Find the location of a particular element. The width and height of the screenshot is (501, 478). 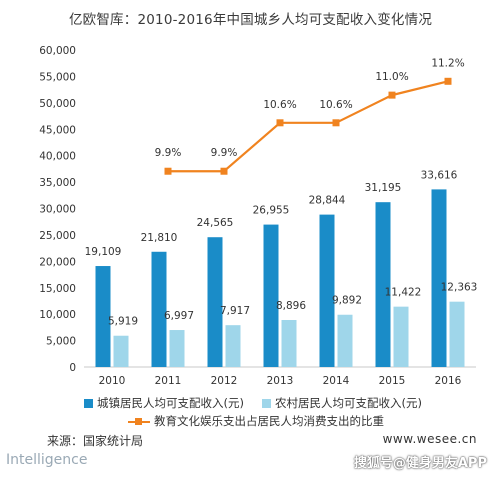

legend-label-education-share: 教育文化娱乐支出占居民人均消费支出的比重 is located at coordinates (269, 421).